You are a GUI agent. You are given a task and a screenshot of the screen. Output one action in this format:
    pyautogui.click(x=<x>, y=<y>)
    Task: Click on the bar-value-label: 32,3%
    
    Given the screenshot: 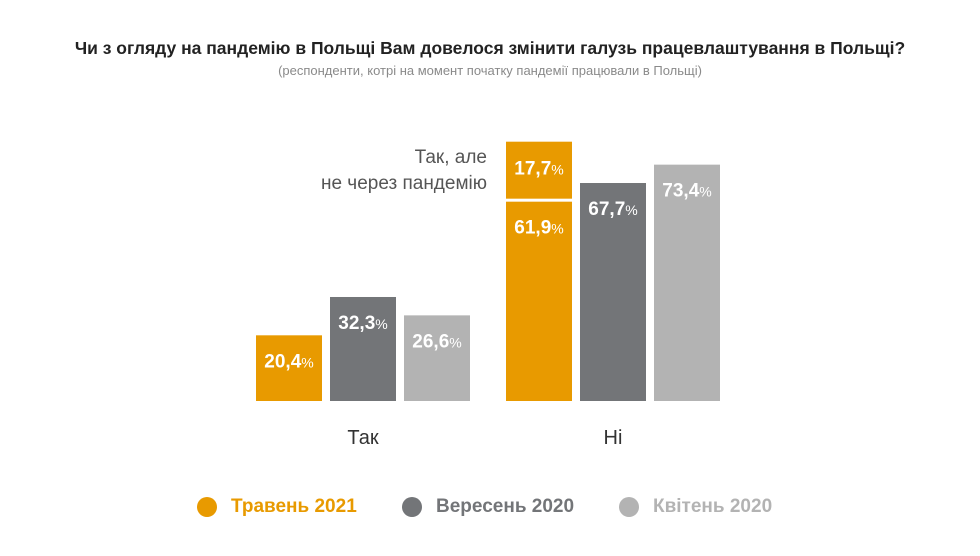 What is the action you would take?
    pyautogui.click(x=362, y=323)
    